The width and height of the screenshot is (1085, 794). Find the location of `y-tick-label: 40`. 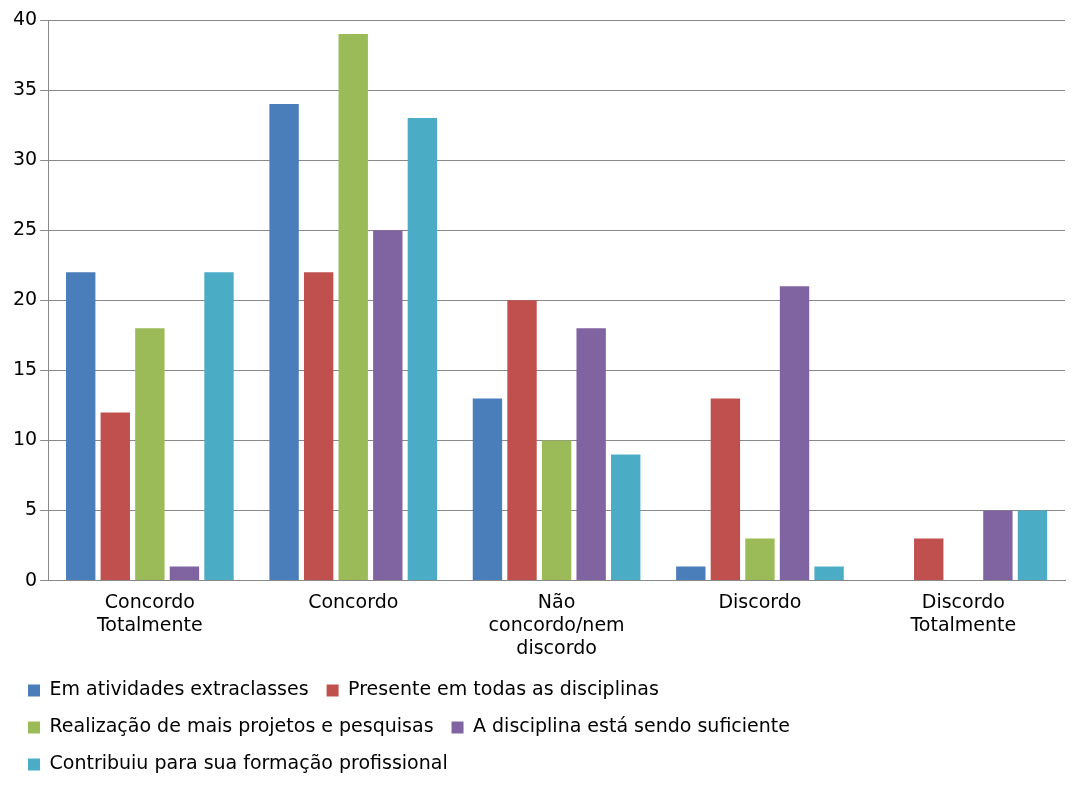

y-tick-label: 40 is located at coordinates (25, 17).